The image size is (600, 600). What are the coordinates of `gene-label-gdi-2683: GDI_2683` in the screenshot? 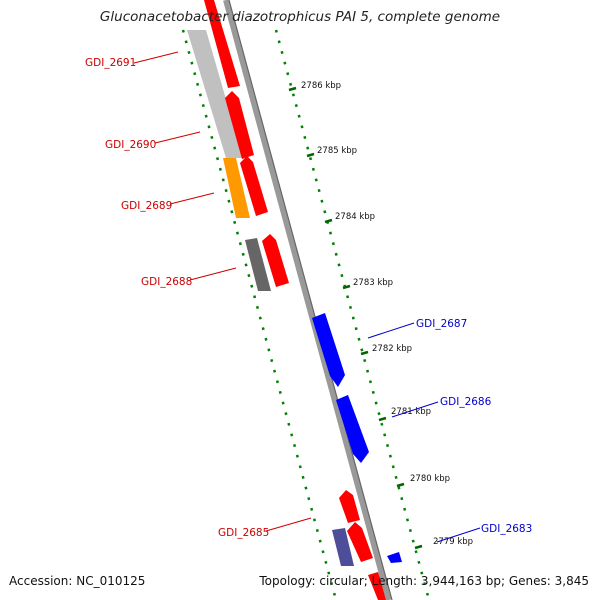 It's located at (506, 529).